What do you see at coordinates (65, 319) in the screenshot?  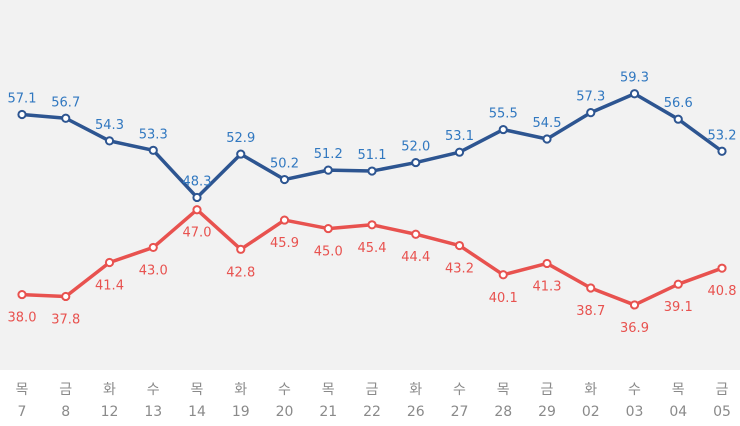 I see `data-label: 37.8` at bounding box center [65, 319].